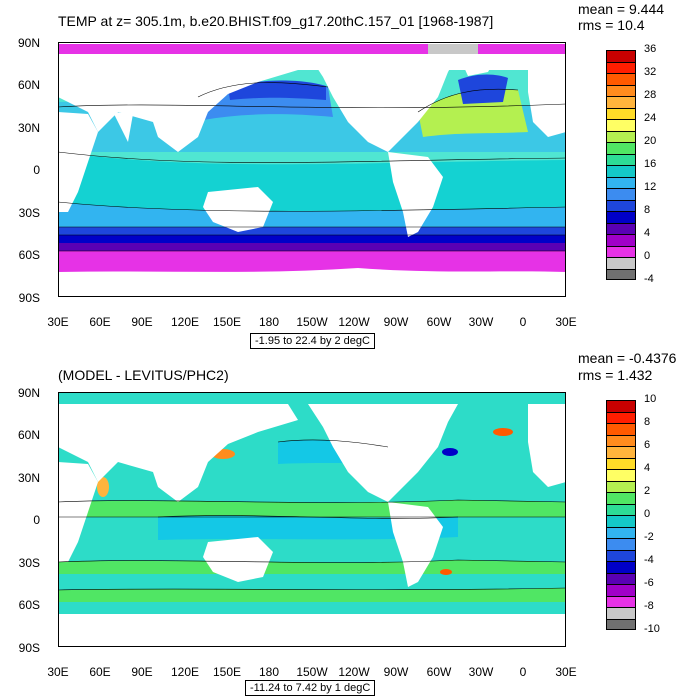 The height and width of the screenshot is (700, 700). I want to click on bottom-xlabel-120w: 120W, so click(354, 672).